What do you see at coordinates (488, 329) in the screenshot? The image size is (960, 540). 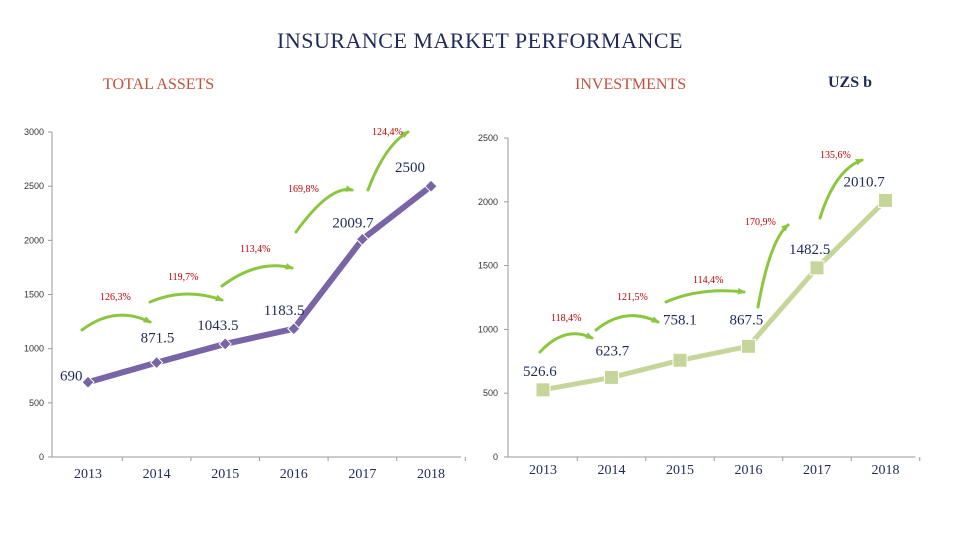 I see `investments-y-tick-label: 1000` at bounding box center [488, 329].